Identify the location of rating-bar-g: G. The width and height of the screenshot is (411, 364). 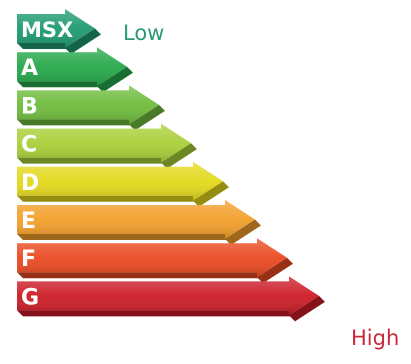
(171, 299).